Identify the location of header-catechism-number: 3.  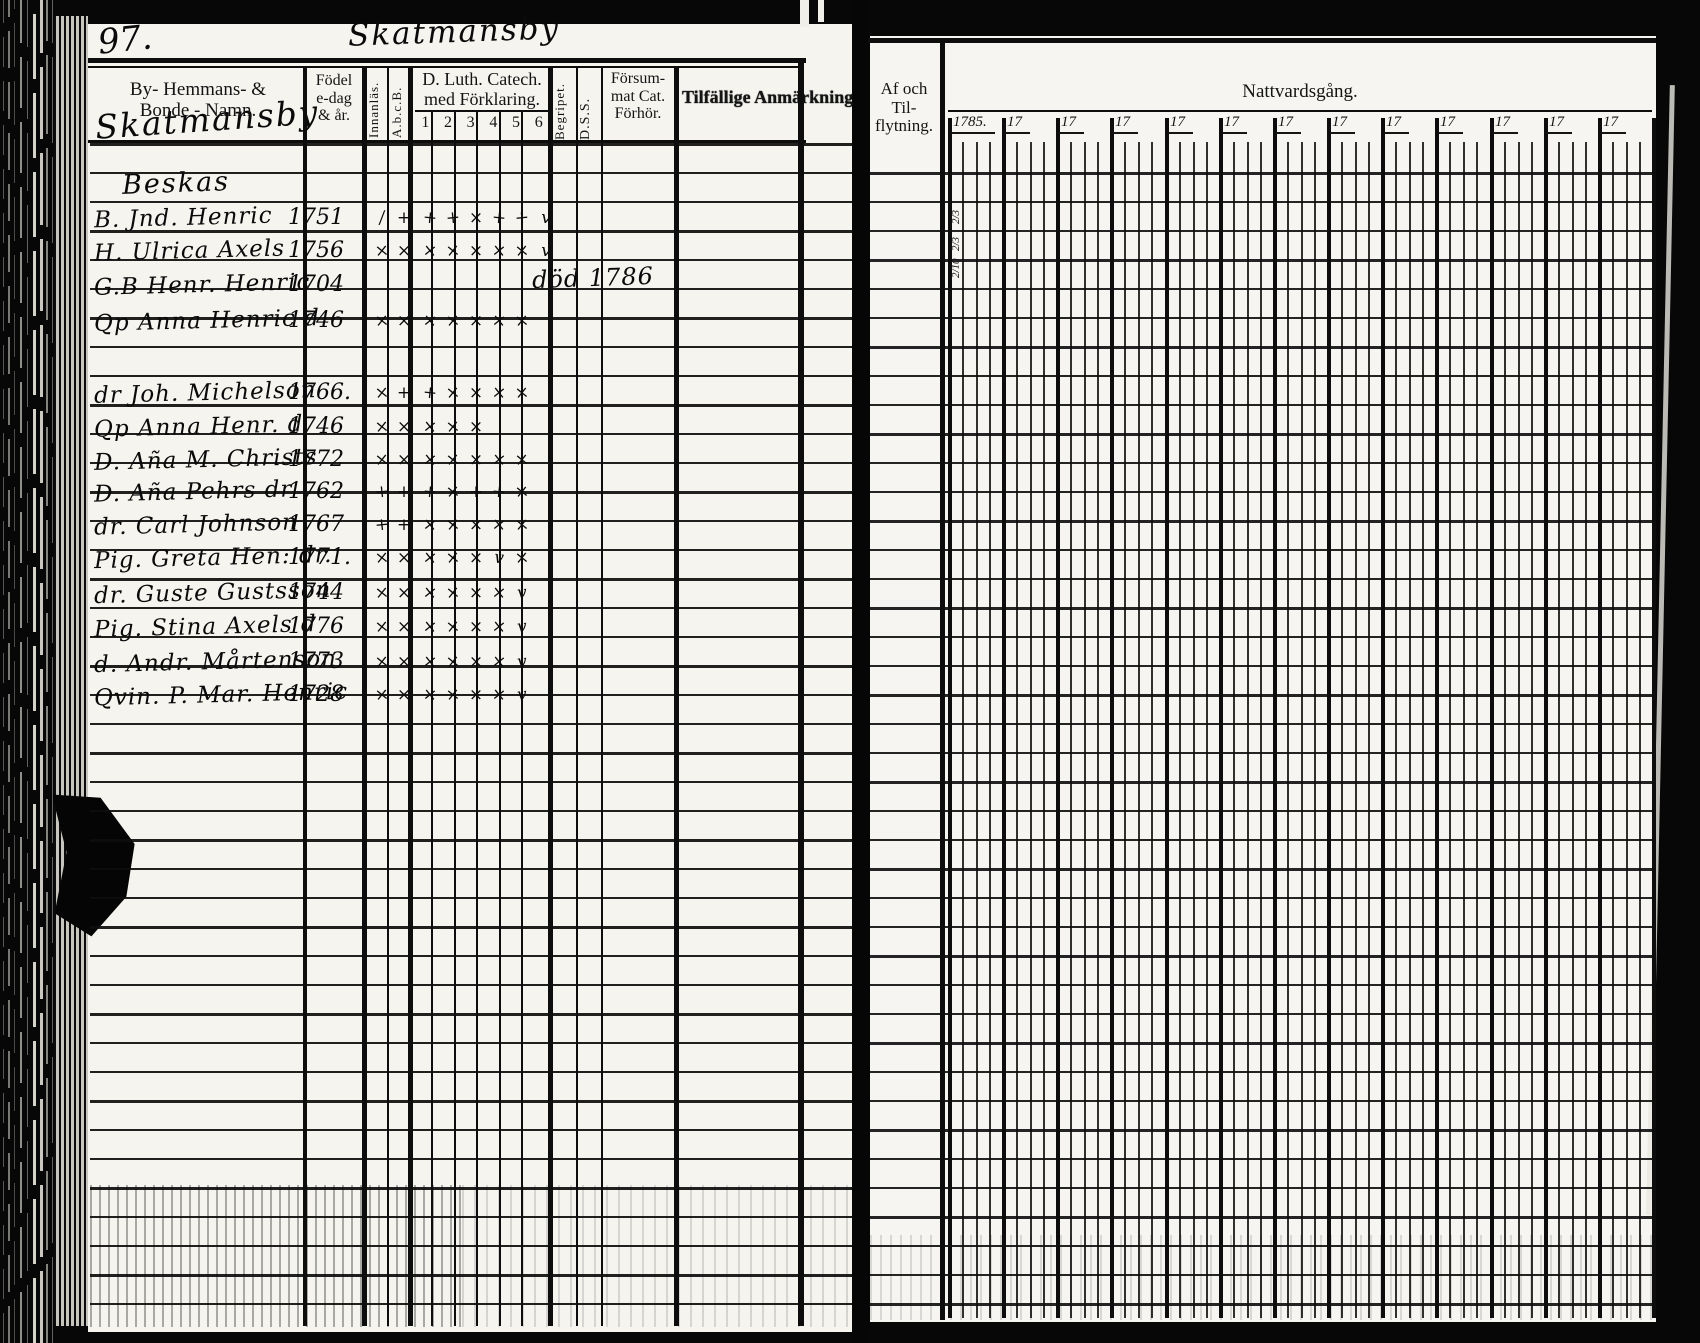
(470, 122).